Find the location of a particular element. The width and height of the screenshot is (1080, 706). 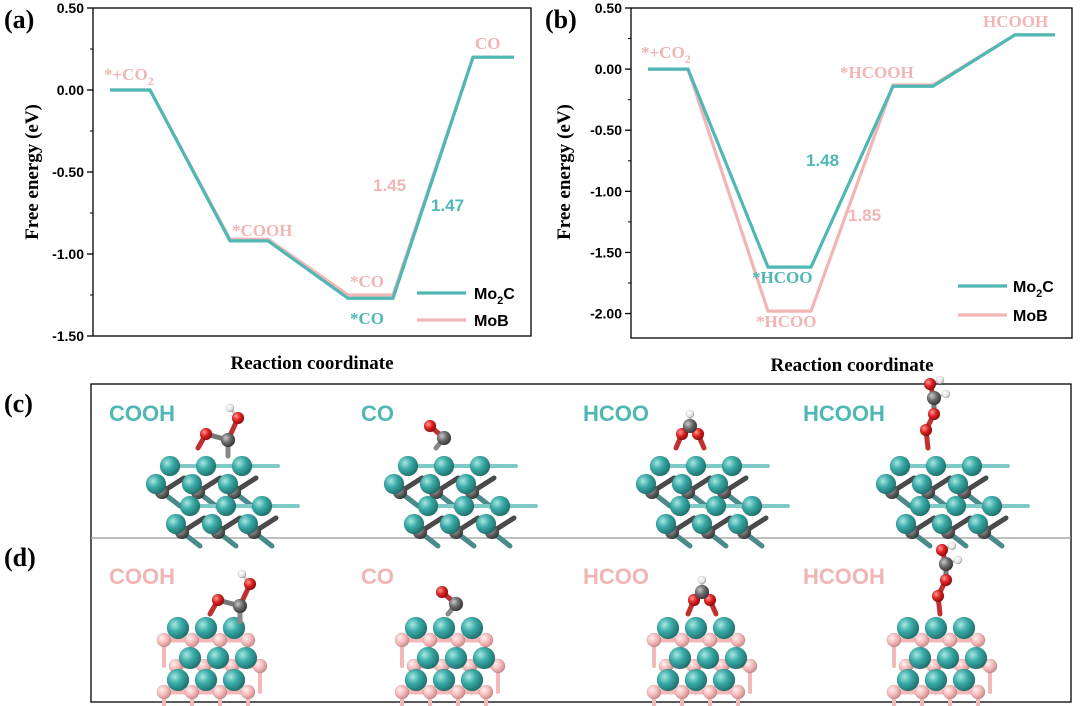

y-axis-title-a: Free energy (eV) is located at coordinates (32, 172).